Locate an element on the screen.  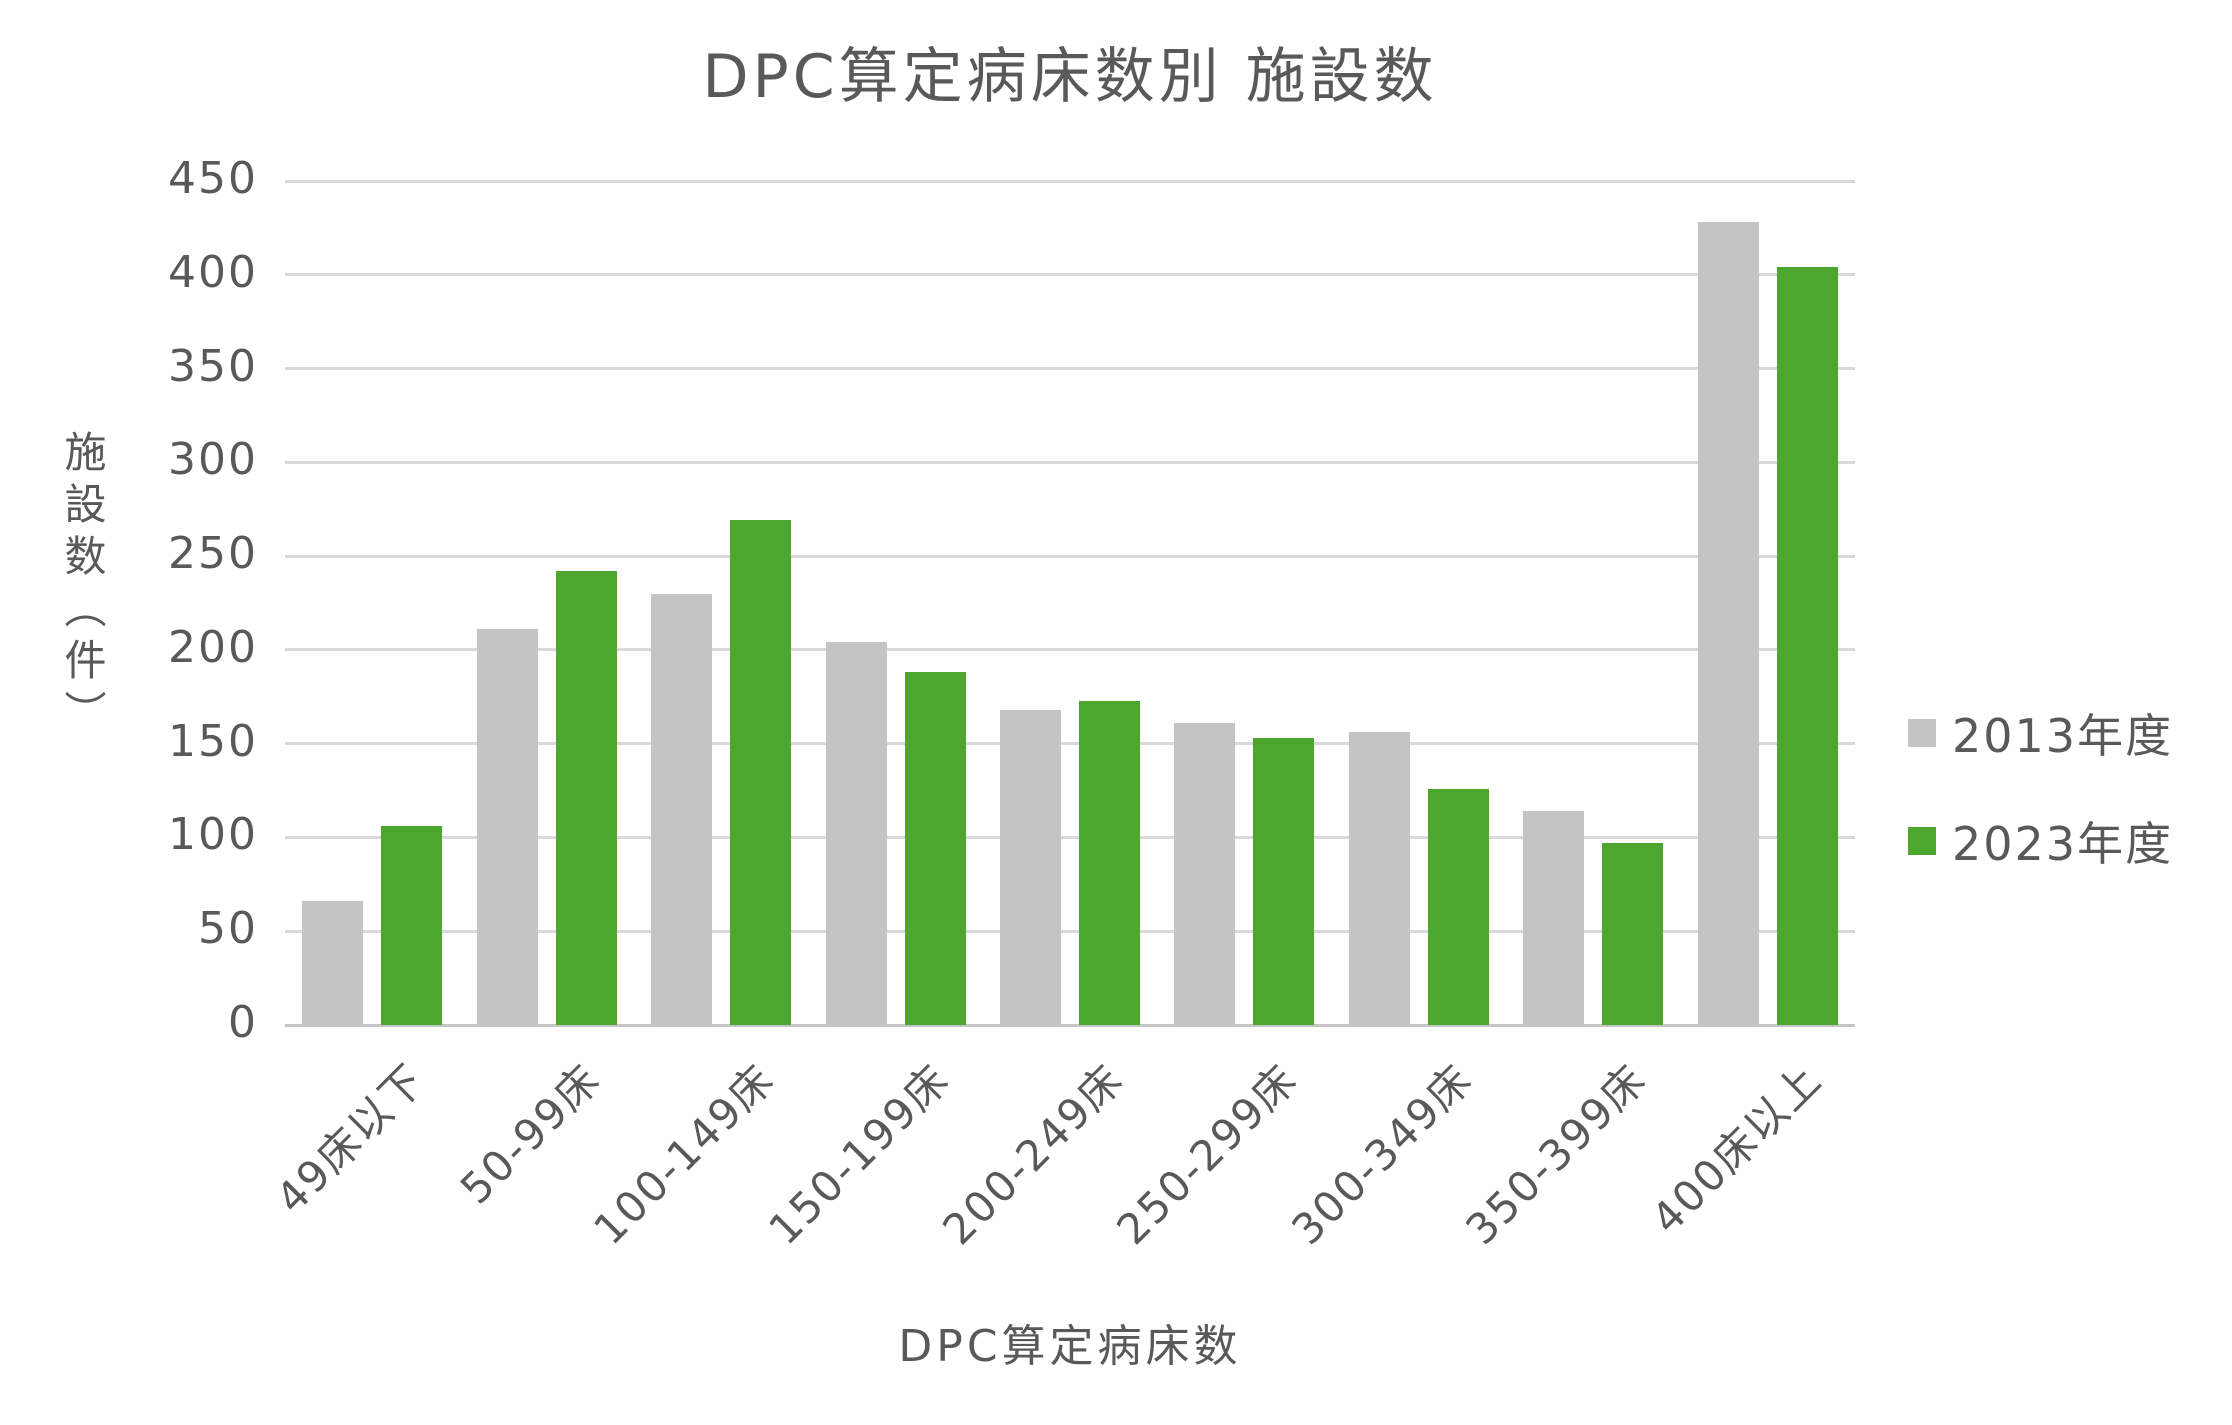
y-tick-label-300: 300 is located at coordinates (213, 460).